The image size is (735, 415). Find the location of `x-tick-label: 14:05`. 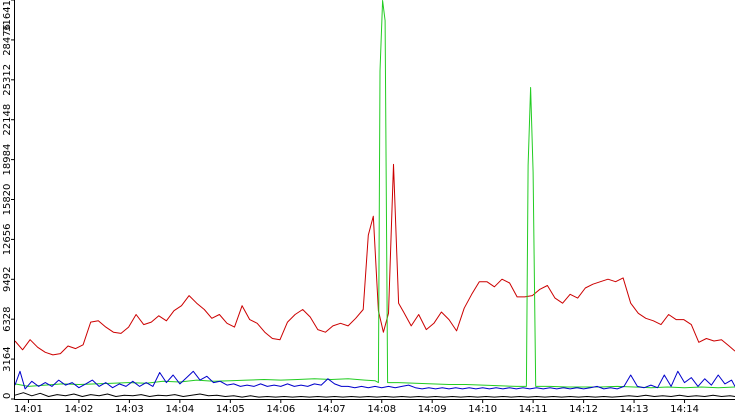

x-tick-label: 14:05 is located at coordinates (230, 409).